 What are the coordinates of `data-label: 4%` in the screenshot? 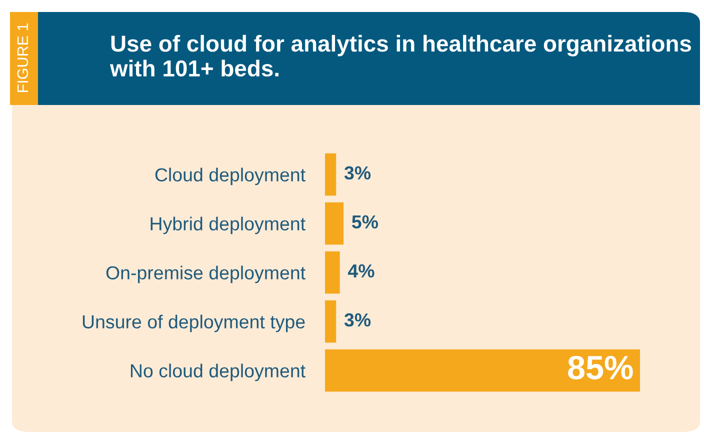 It's located at (361, 271).